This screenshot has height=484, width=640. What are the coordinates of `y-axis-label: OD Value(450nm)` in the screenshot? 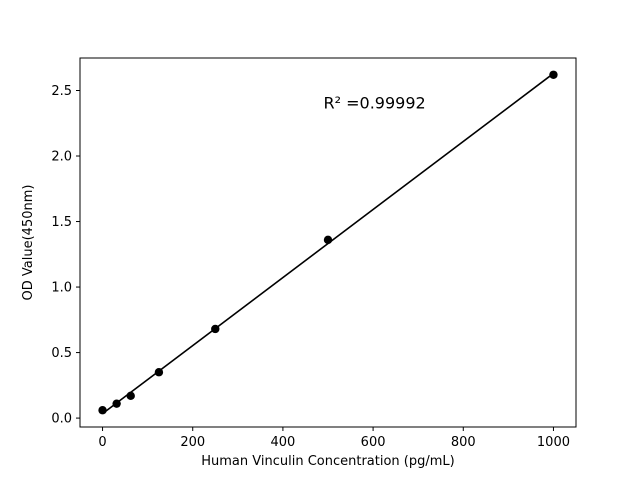 It's located at (28, 243).